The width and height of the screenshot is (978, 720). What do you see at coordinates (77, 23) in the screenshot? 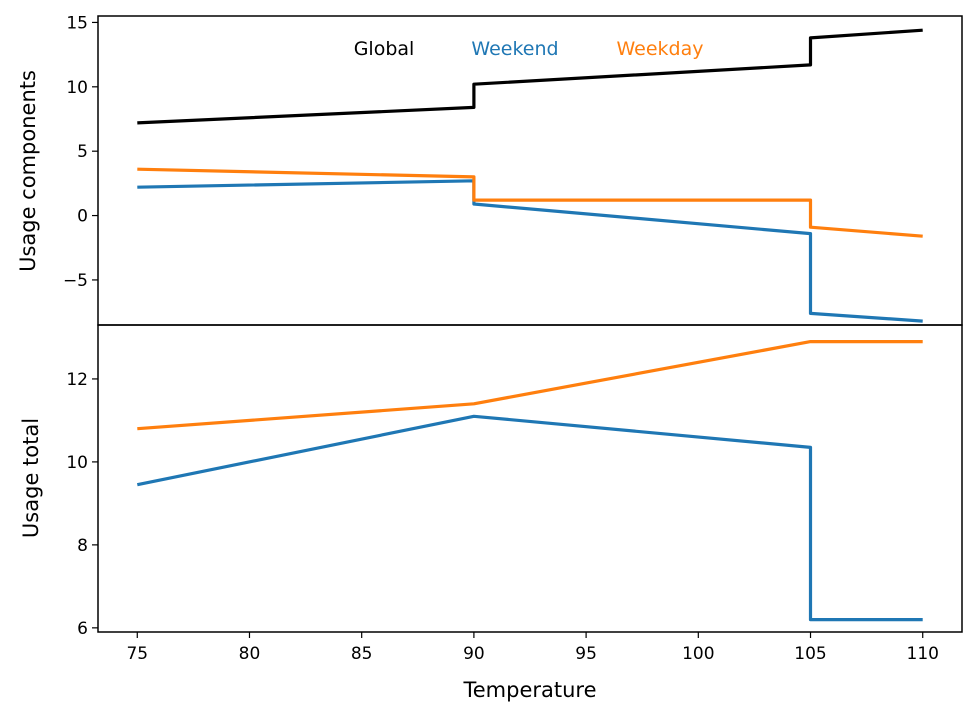
I see `top-ytick-label: 15` at bounding box center [77, 23].